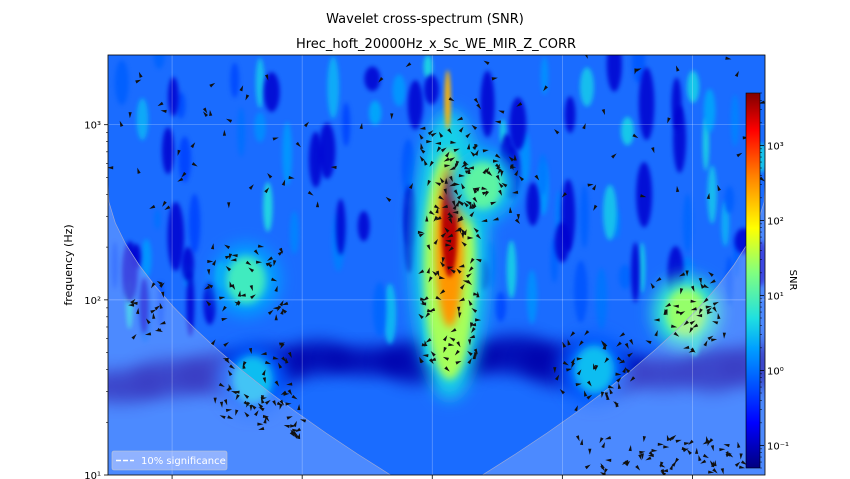 Image resolution: width=850 pixels, height=479 pixels. Describe the element at coordinates (447, 99) in the screenshot. I see `main-peak-tip` at that location.